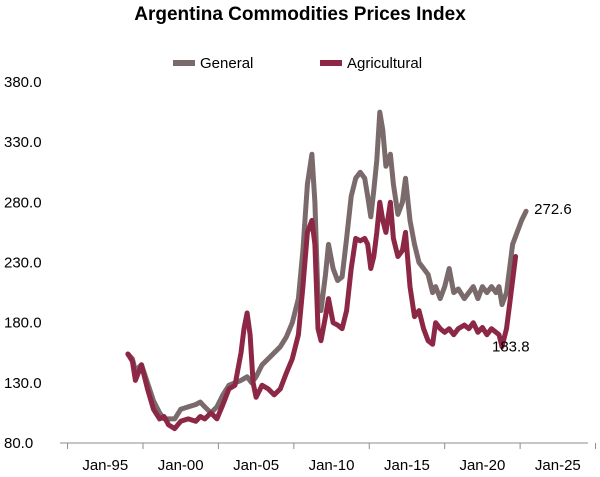 Image resolution: width=600 pixels, height=477 pixels. I want to click on x-tick-label: Jan-95, so click(105, 465).